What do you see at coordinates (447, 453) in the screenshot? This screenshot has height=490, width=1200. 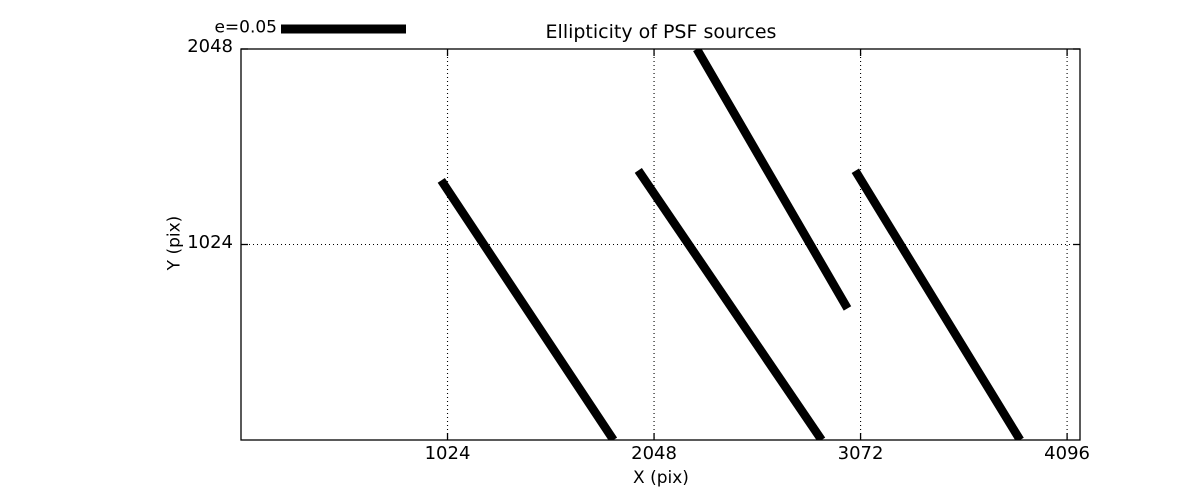 I see `x-tick-label: 1024` at bounding box center [447, 453].